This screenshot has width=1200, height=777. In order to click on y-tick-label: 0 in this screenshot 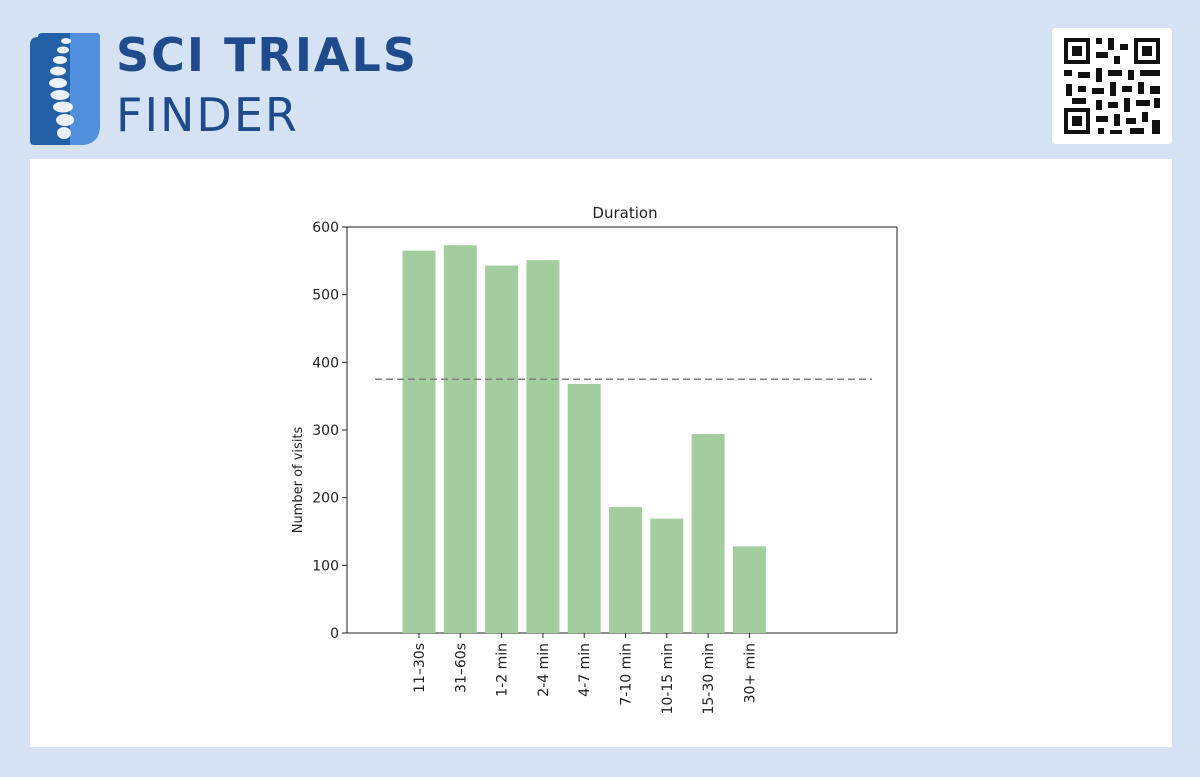, I will do `click(334, 634)`.